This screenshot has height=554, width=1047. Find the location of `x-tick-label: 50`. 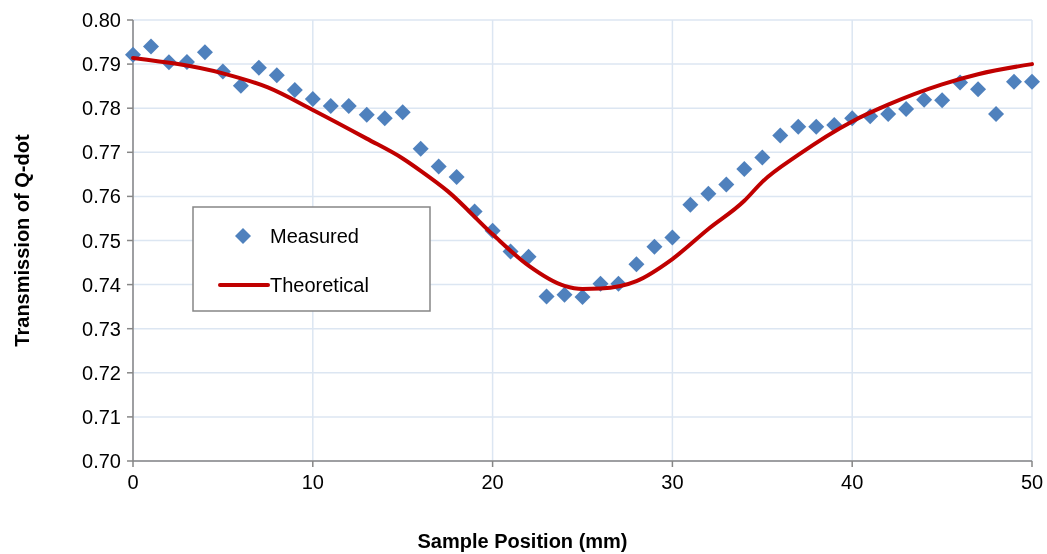

x-tick-label: 50 is located at coordinates (1032, 482).